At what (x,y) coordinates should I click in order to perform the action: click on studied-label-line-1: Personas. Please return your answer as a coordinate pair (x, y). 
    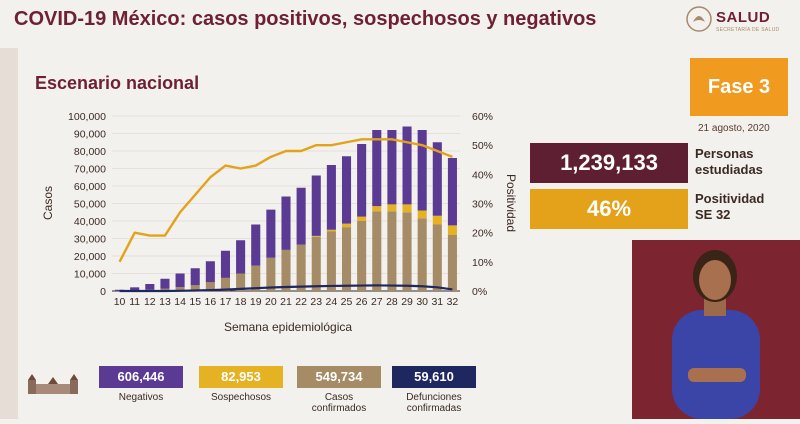
    Looking at the image, I should click on (729, 154).